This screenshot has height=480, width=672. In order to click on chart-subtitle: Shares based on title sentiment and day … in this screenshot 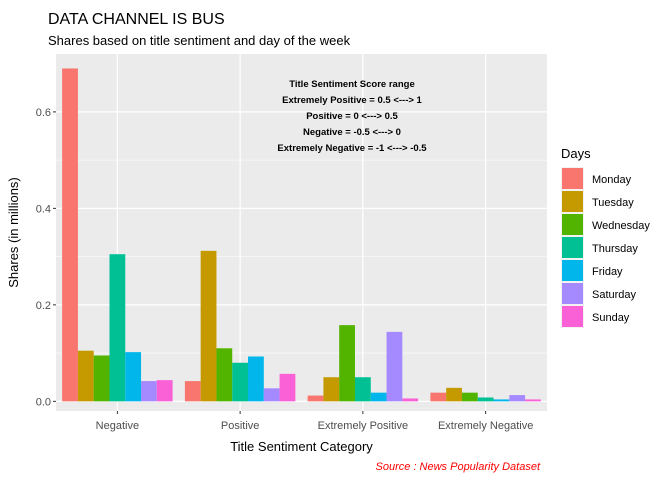, I will do `click(199, 40)`.